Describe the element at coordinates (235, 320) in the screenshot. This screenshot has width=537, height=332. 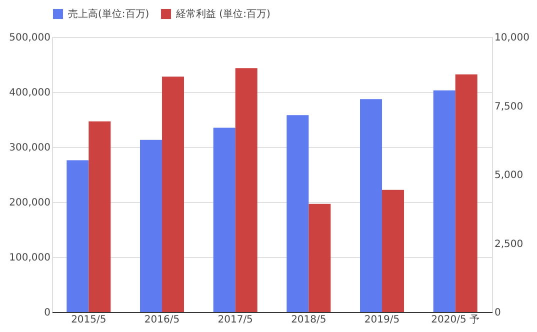
I see `x-tick-label: 2017/5` at that location.